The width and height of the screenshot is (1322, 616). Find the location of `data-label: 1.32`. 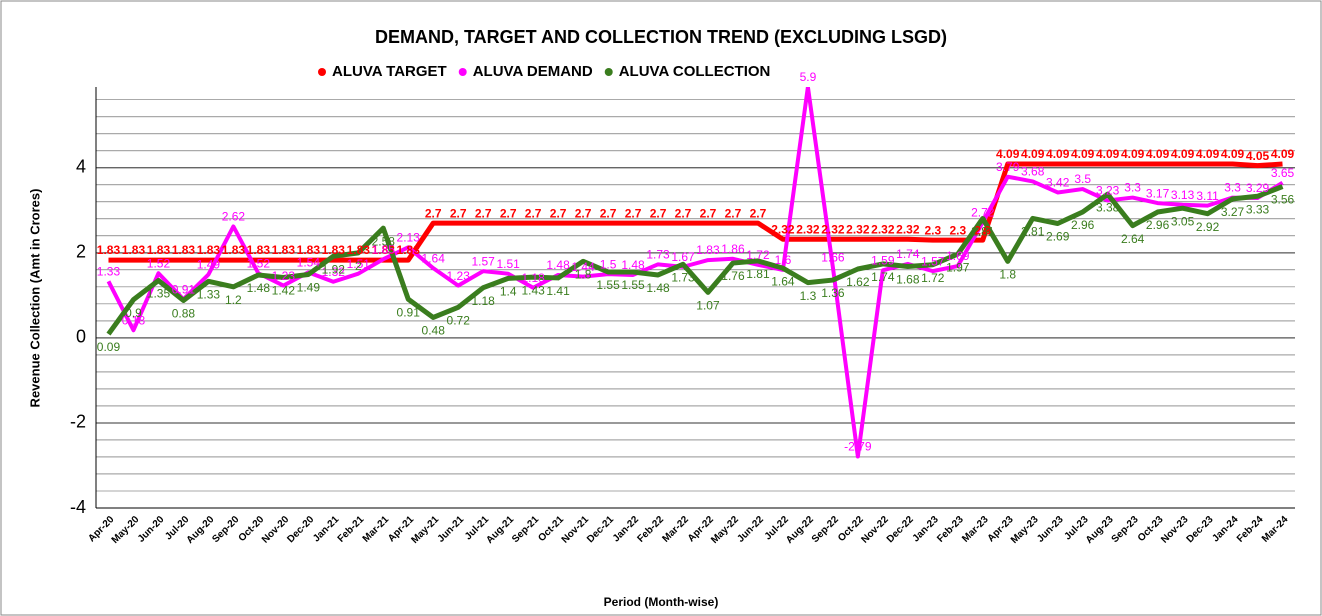

data-label: 1.32 is located at coordinates (334, 272).